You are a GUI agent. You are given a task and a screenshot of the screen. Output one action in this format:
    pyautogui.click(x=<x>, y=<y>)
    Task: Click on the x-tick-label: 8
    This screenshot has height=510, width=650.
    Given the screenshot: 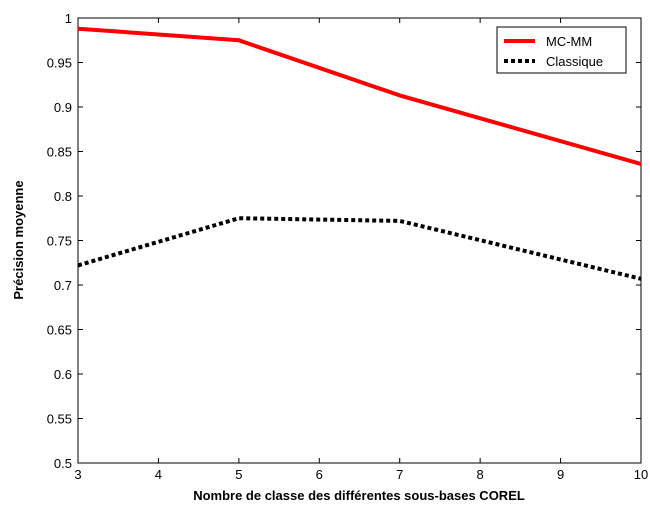 What is the action you would take?
    pyautogui.click(x=480, y=474)
    